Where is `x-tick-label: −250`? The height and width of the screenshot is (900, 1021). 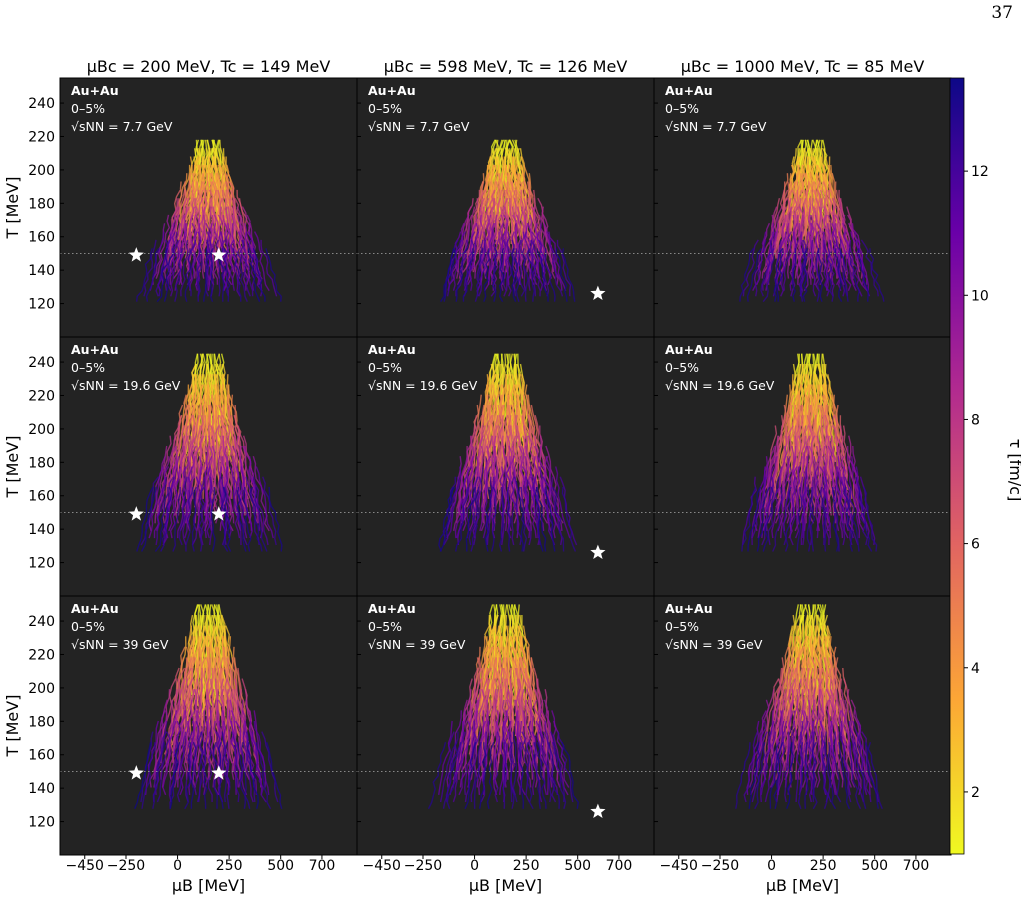
x-tick-label: −250 is located at coordinates (126, 866).